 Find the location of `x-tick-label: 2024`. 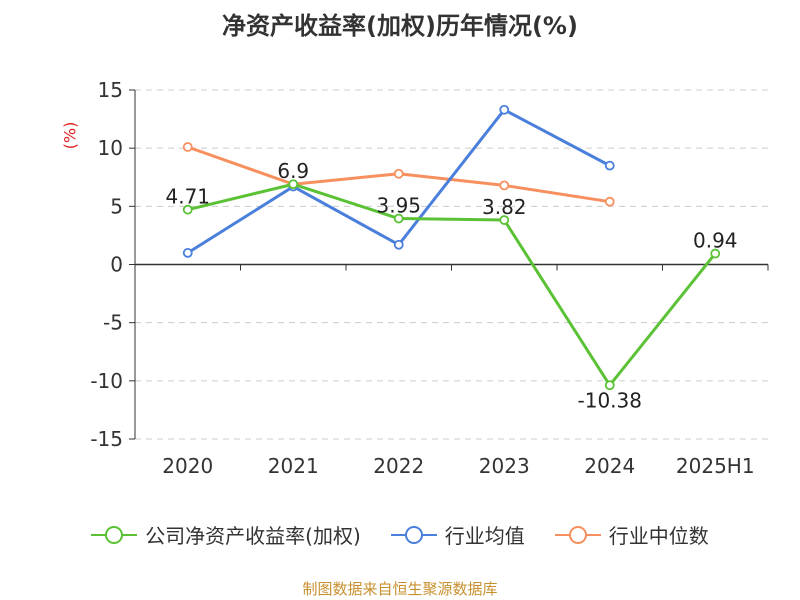

x-tick-label: 2024 is located at coordinates (609, 466).